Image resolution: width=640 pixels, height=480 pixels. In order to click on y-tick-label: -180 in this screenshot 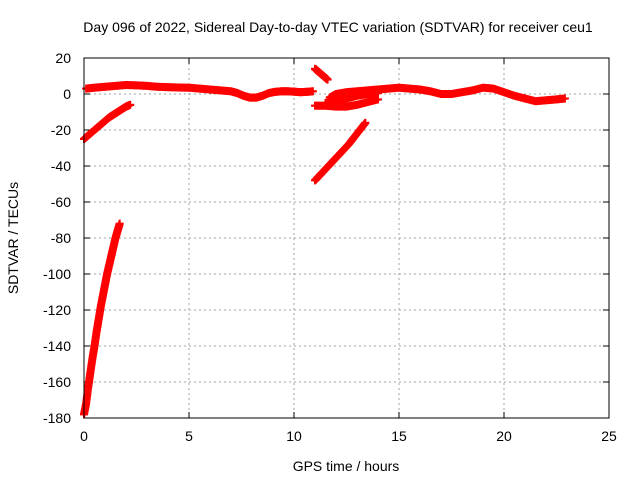, I will do `click(57, 418)`.